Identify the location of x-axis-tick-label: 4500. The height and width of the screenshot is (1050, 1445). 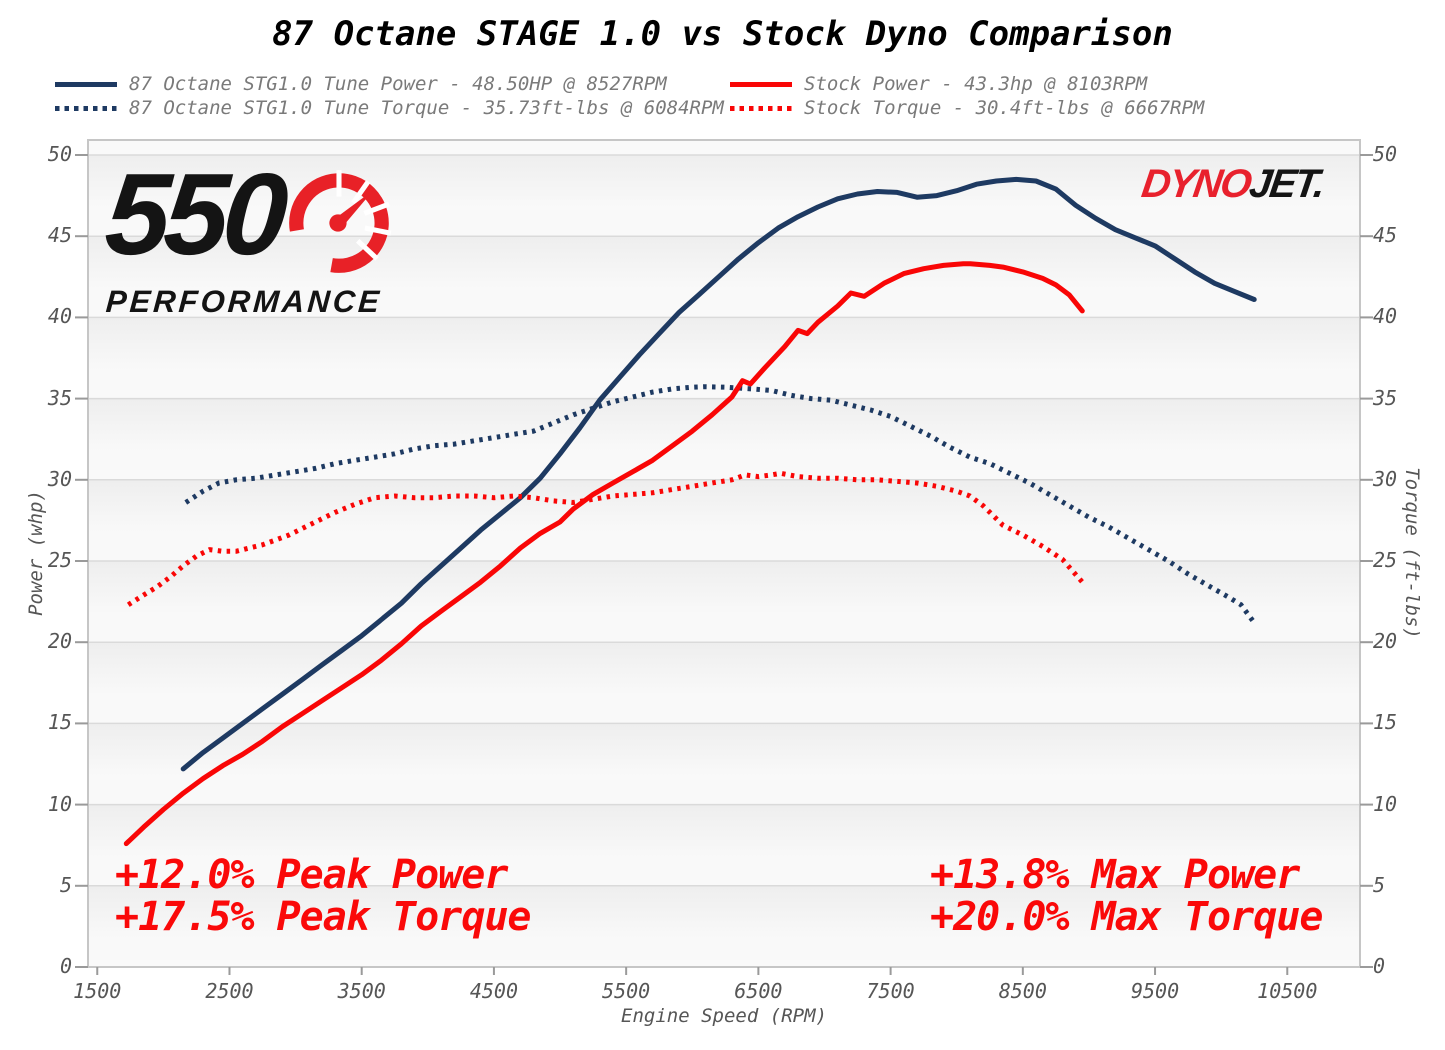
(493, 991).